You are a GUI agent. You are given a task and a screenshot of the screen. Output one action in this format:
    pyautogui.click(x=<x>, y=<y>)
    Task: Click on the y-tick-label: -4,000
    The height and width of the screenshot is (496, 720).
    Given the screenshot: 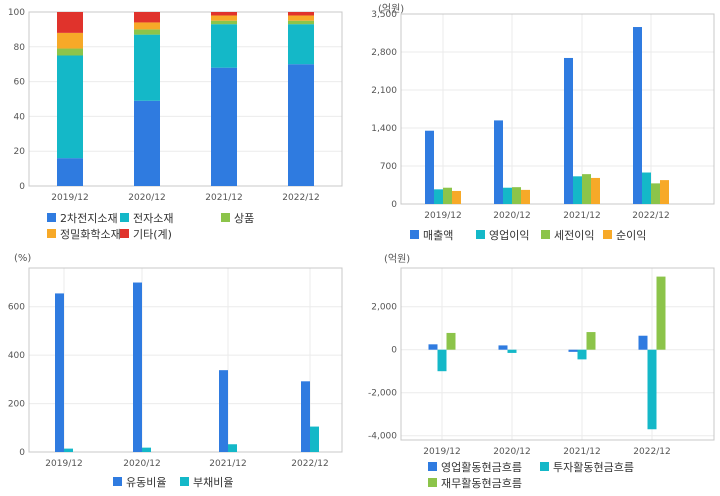 What is the action you would take?
    pyautogui.click(x=382, y=437)
    